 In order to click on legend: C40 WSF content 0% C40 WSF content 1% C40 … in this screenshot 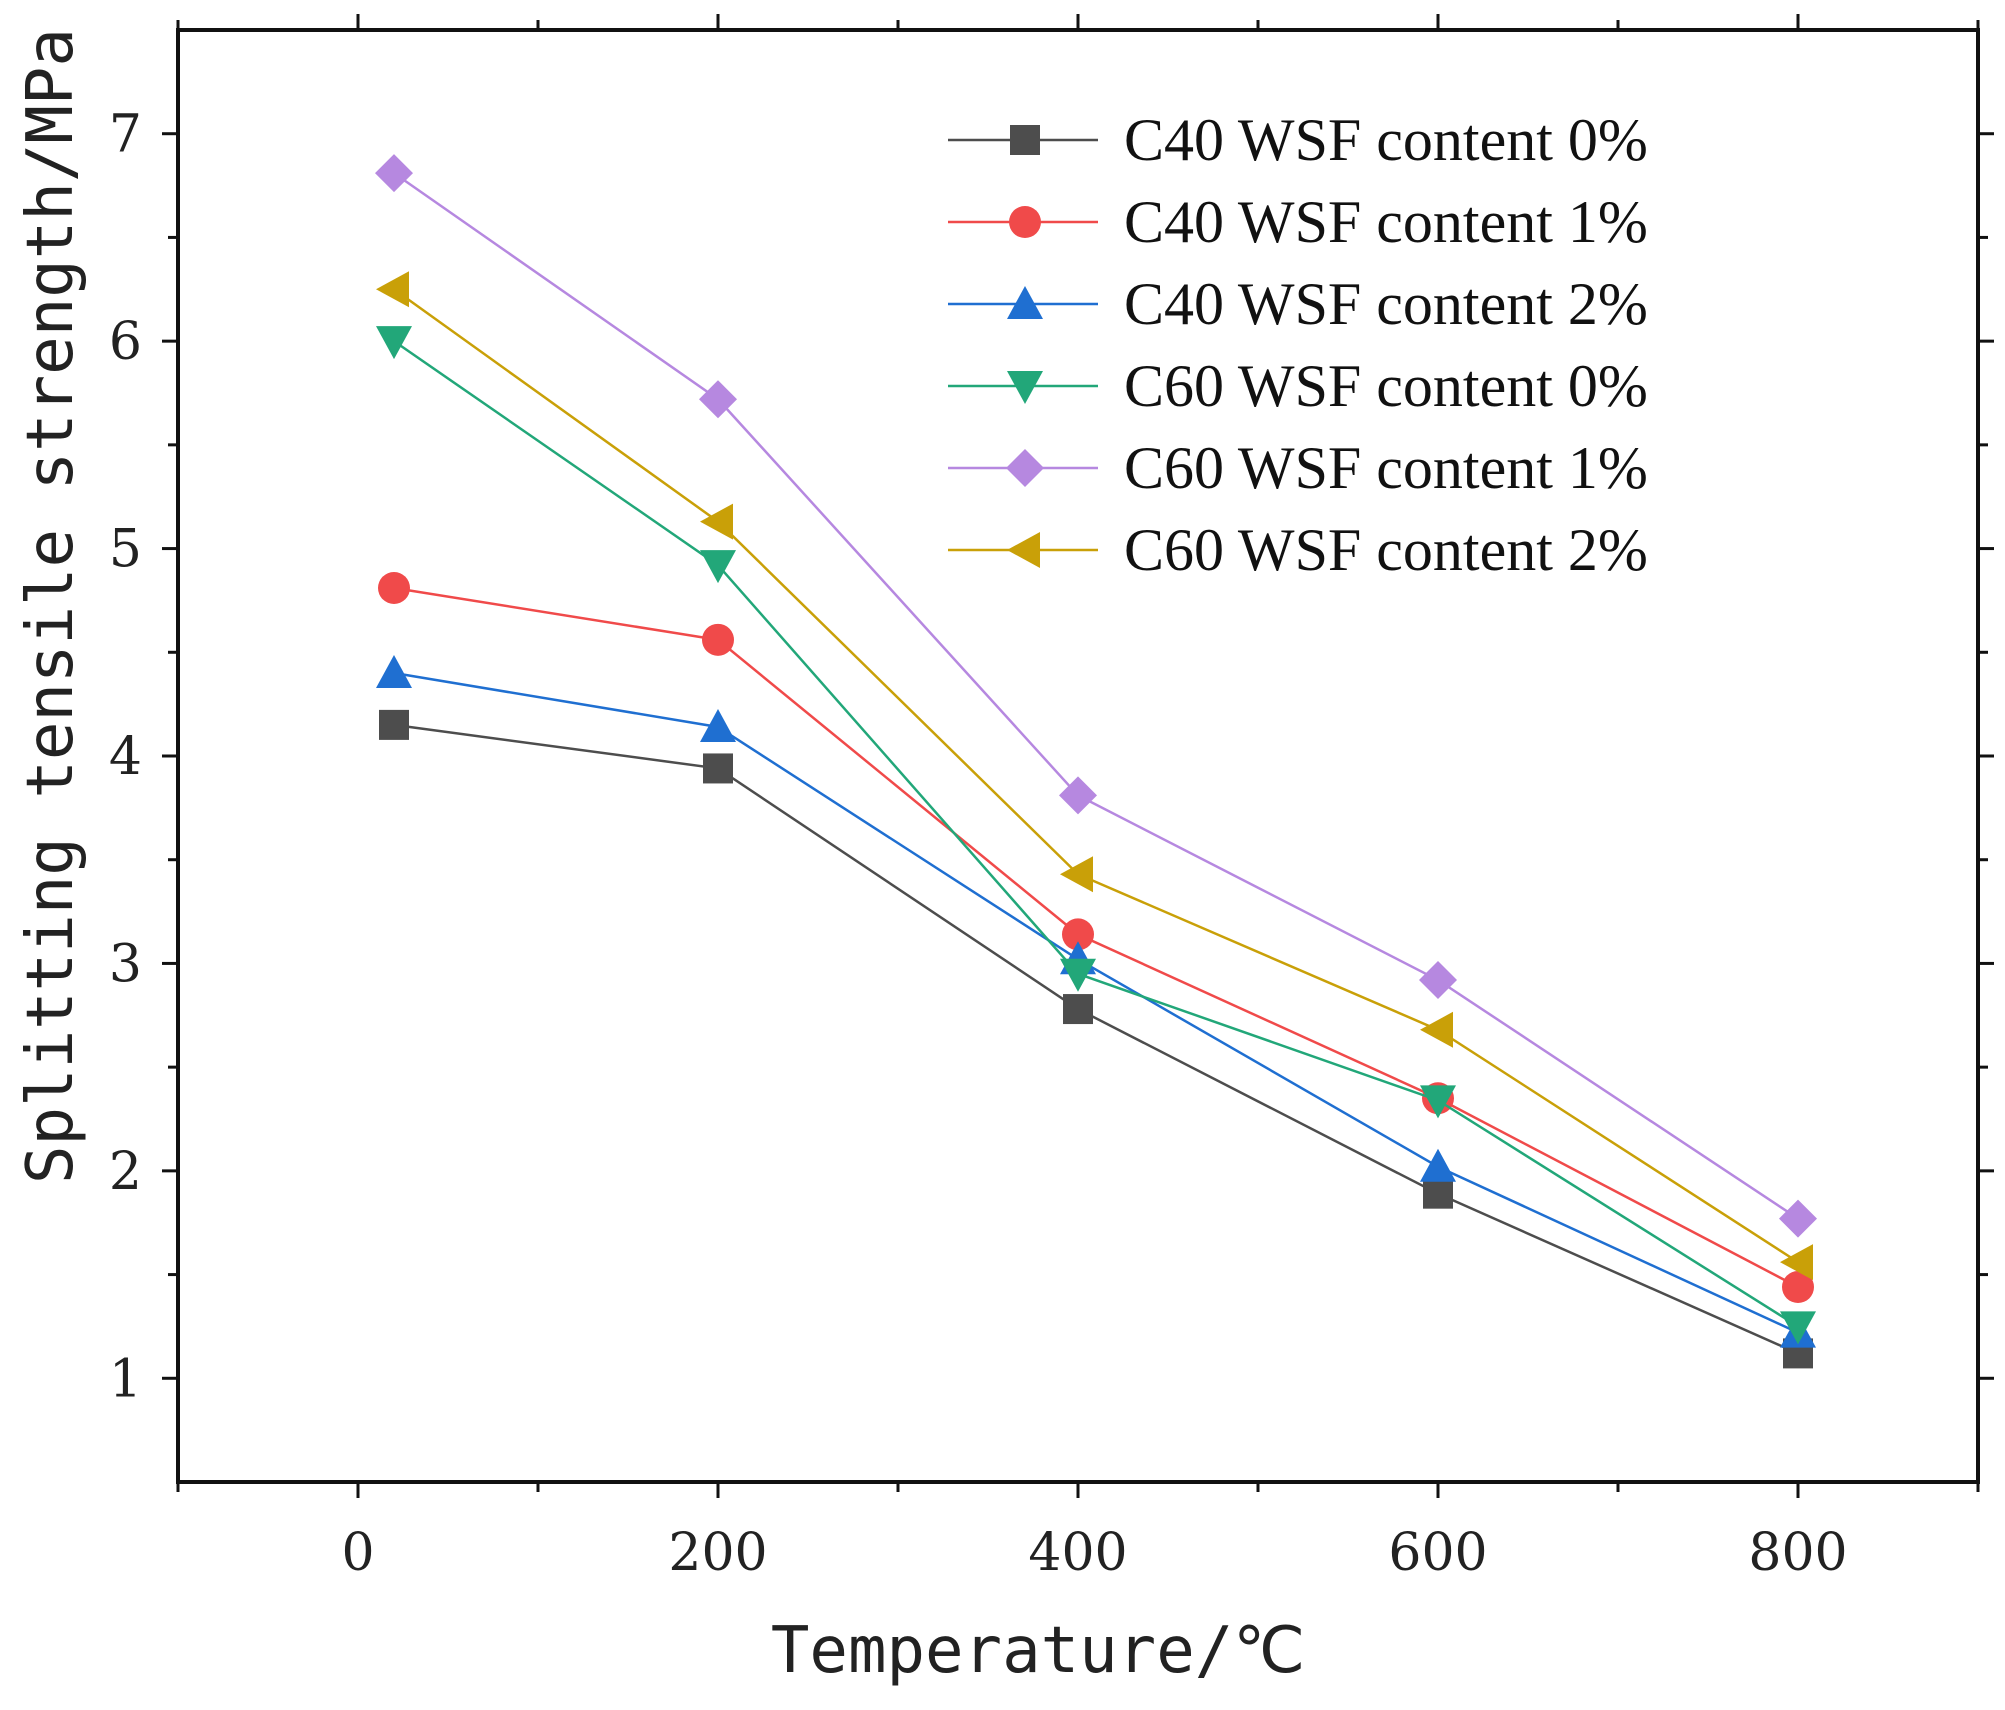, I will do `click(1298, 345)`.